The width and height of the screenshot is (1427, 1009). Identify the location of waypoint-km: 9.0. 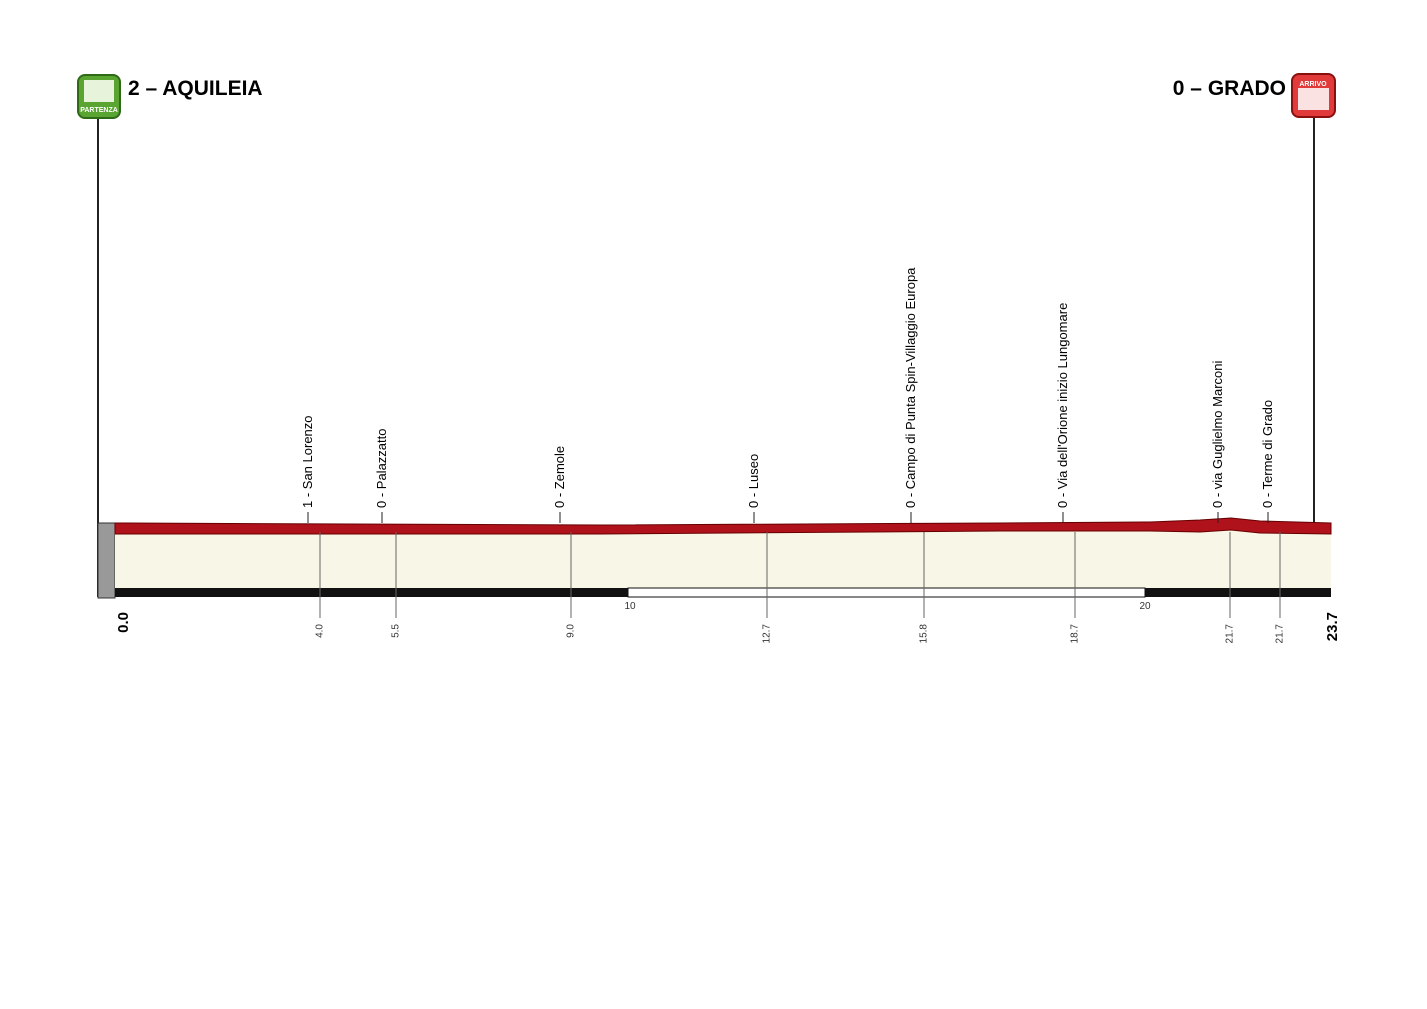
(571, 631).